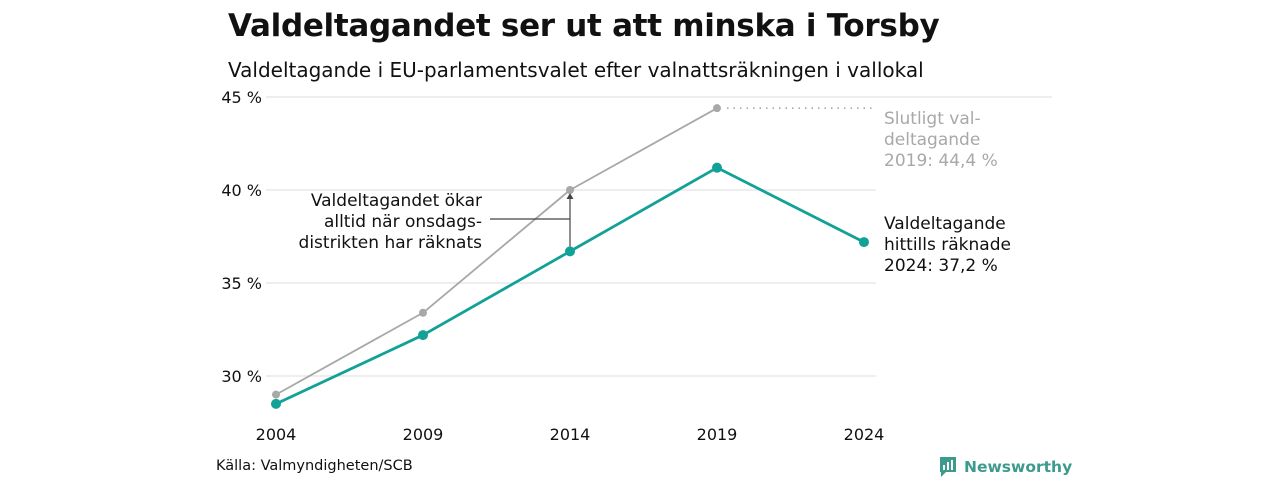 This screenshot has width=1280, height=480. Describe the element at coordinates (391, 243) in the screenshot. I see `note-annotation-line: distrikten har räknats` at that location.